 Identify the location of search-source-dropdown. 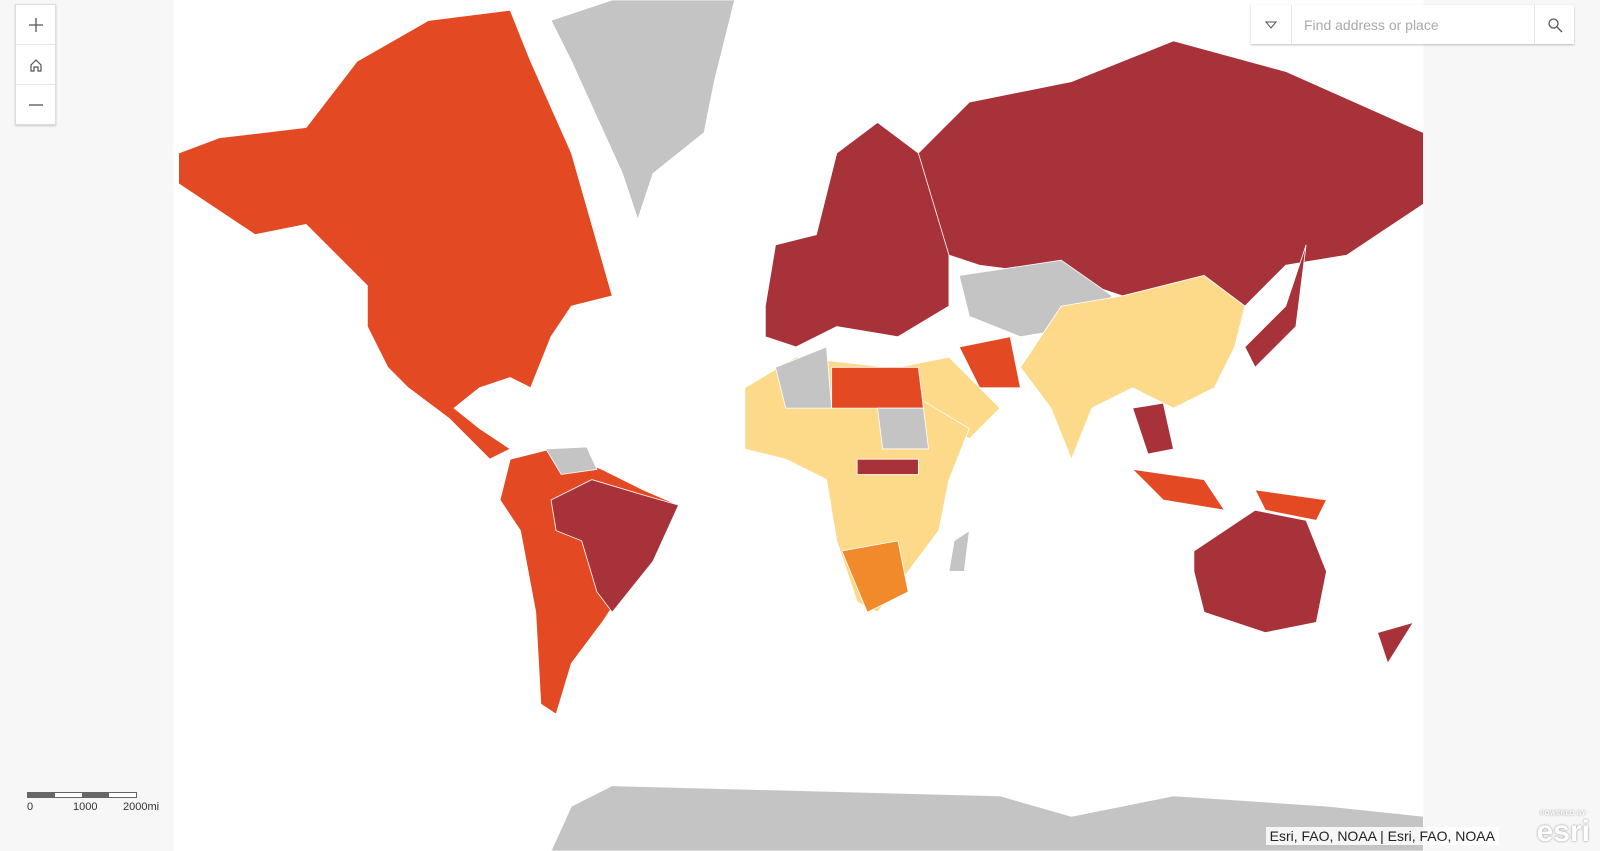
(1271, 24).